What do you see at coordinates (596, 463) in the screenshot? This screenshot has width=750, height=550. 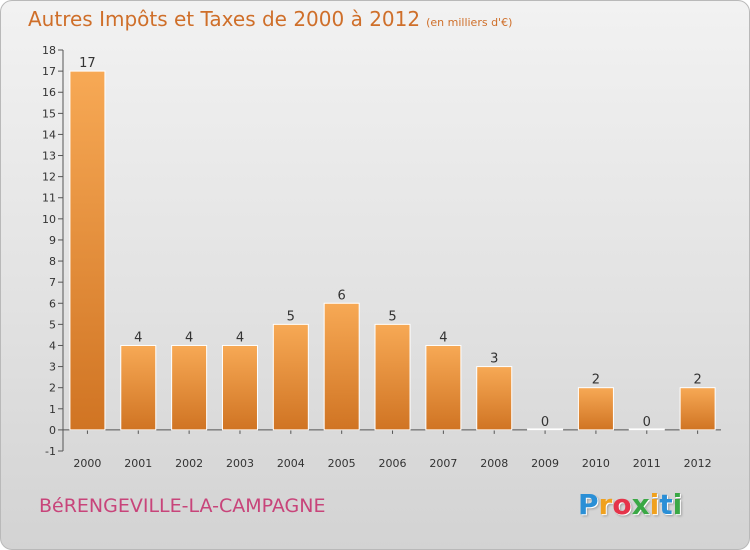 I see `x-tick-label: 2010` at bounding box center [596, 463].